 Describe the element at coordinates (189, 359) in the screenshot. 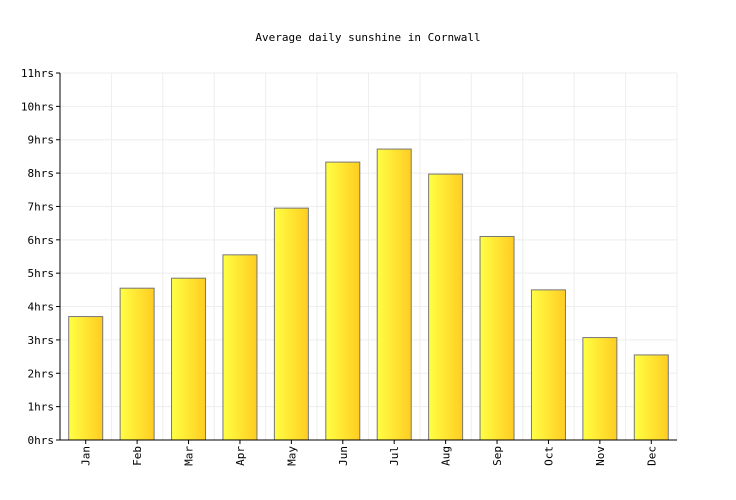

I see `bar-mar` at that location.